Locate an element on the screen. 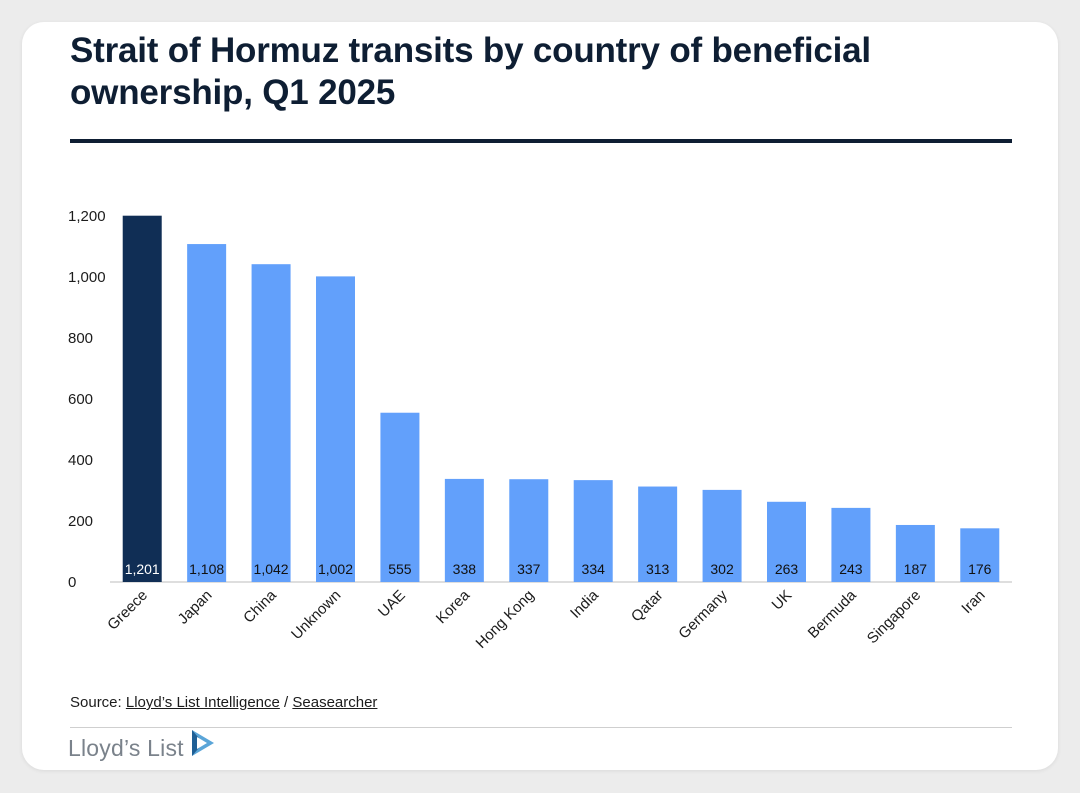 This screenshot has height=793, width=1080. lloyds-list-logo: Lloyd’s List is located at coordinates (142, 748).